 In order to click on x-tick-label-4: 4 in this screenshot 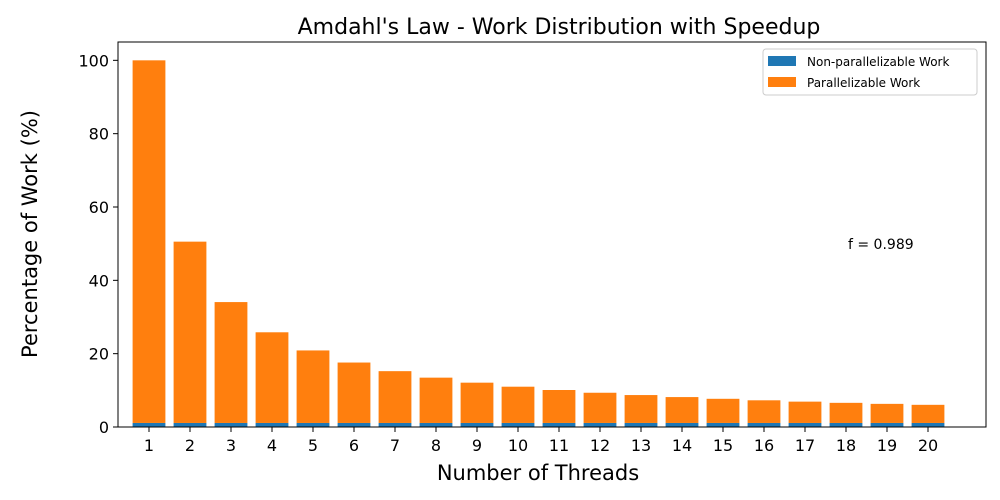, I will do `click(272, 445)`.